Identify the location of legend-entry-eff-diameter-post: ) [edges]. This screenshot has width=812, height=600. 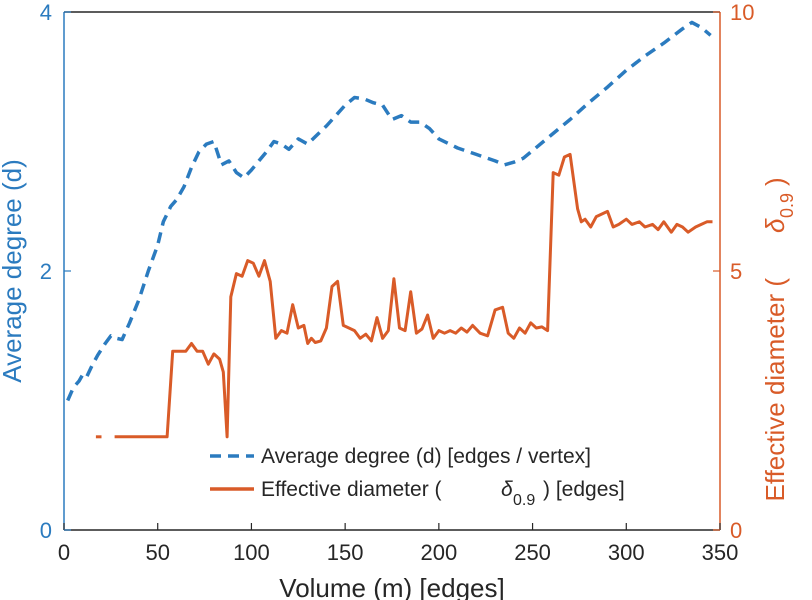
(584, 489).